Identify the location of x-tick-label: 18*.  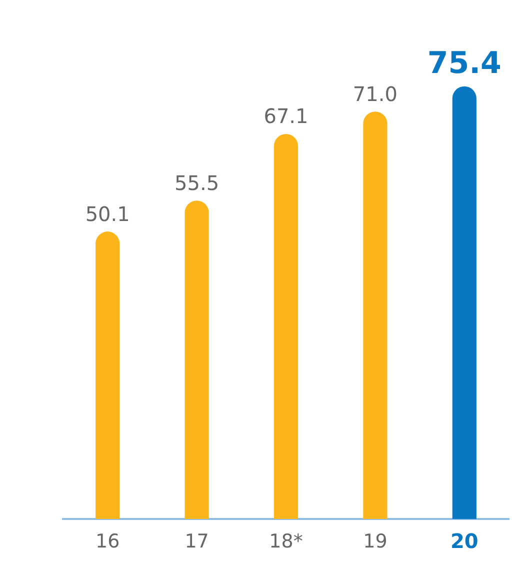
(286, 541).